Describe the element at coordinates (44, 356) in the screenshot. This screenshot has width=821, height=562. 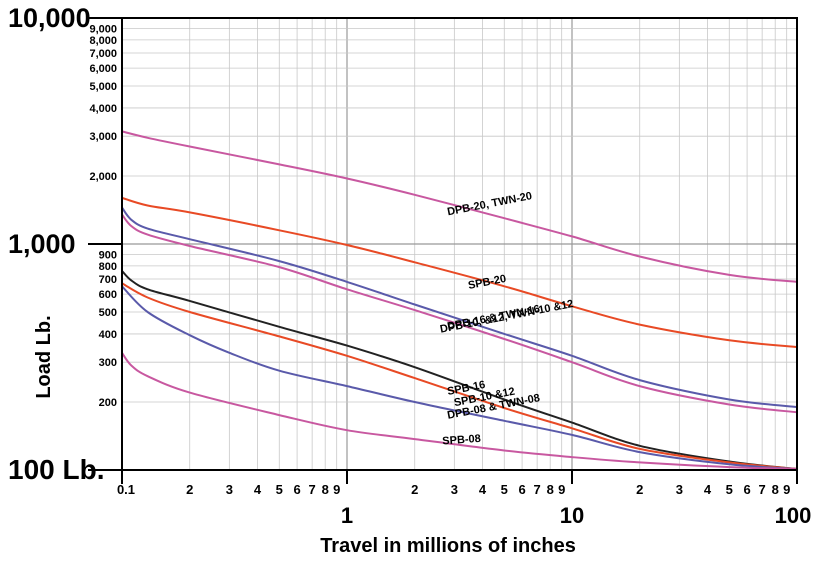
I see `y-axis-label: Load Lb.` at that location.